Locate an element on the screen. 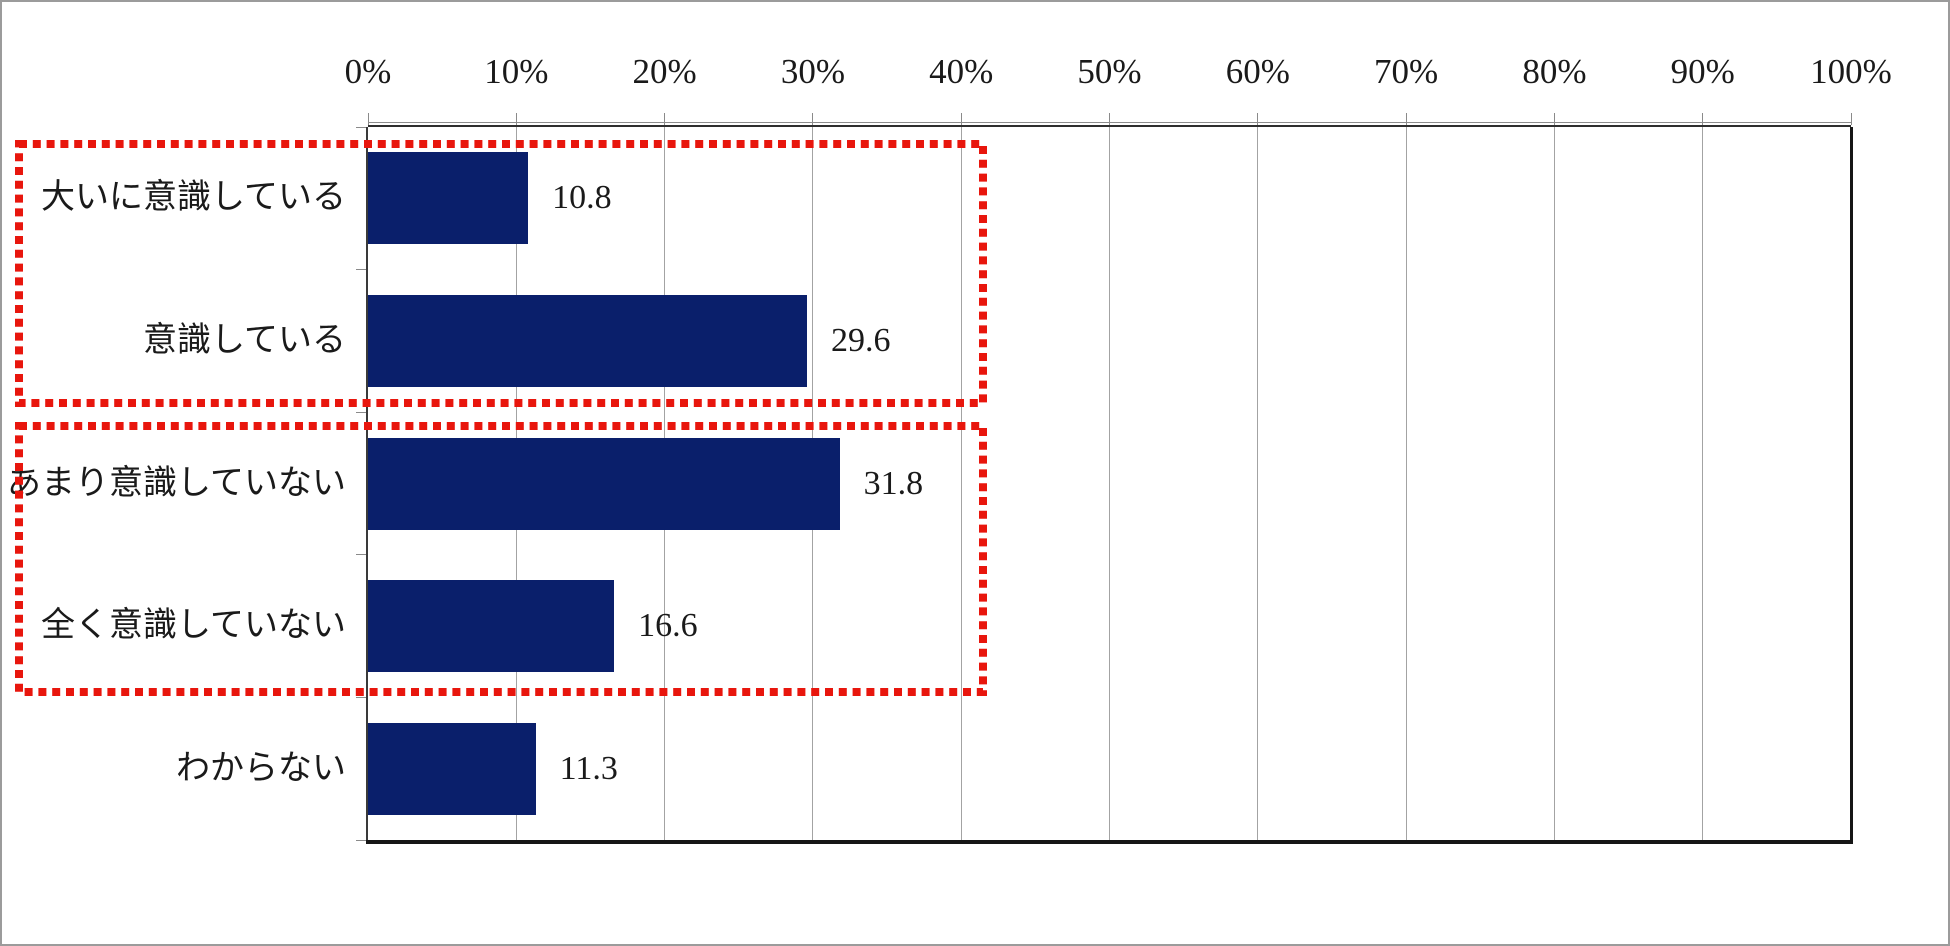 This screenshot has height=946, width=1950. x-axis-tick-label: 20% is located at coordinates (664, 71).